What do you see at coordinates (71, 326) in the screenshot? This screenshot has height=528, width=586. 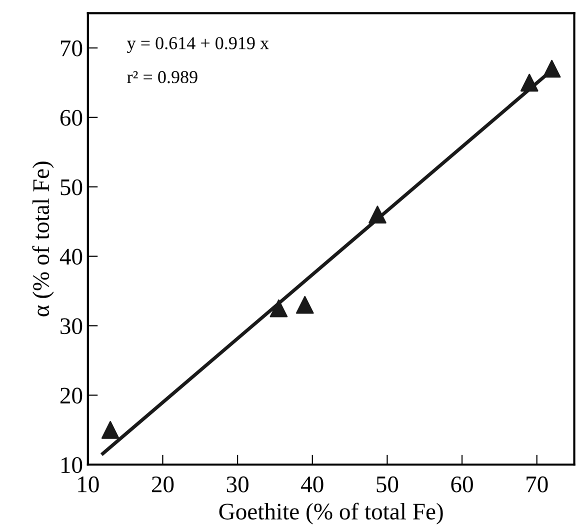 I see `y-tick-label: 30` at bounding box center [71, 326].